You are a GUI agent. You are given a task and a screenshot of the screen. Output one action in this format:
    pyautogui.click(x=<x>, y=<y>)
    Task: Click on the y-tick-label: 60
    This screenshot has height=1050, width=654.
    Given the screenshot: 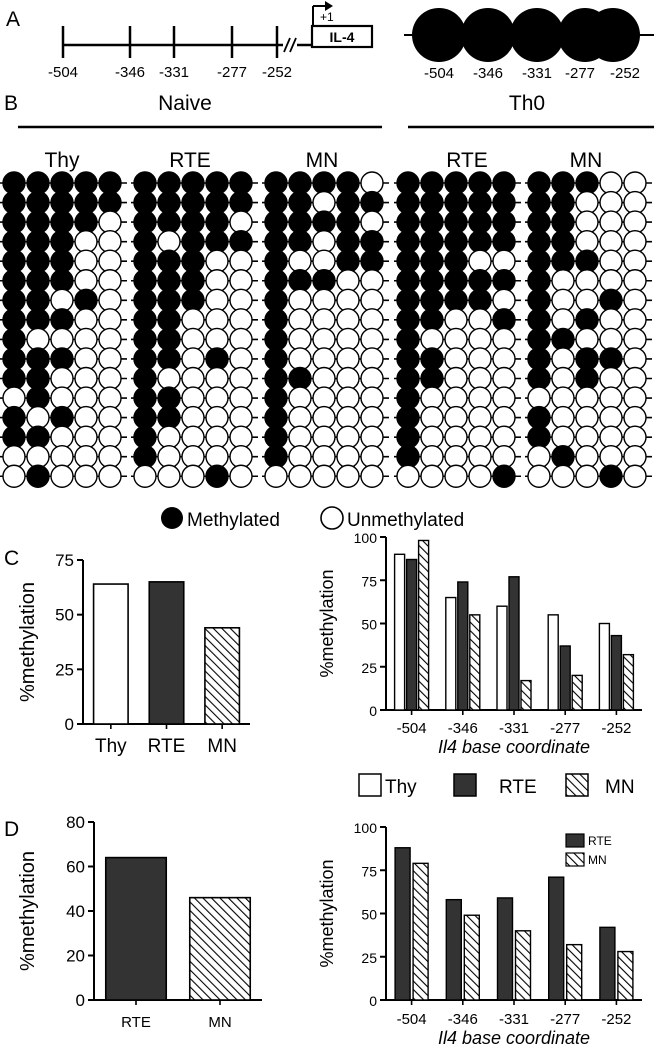 What is the action you would take?
    pyautogui.click(x=75, y=867)
    